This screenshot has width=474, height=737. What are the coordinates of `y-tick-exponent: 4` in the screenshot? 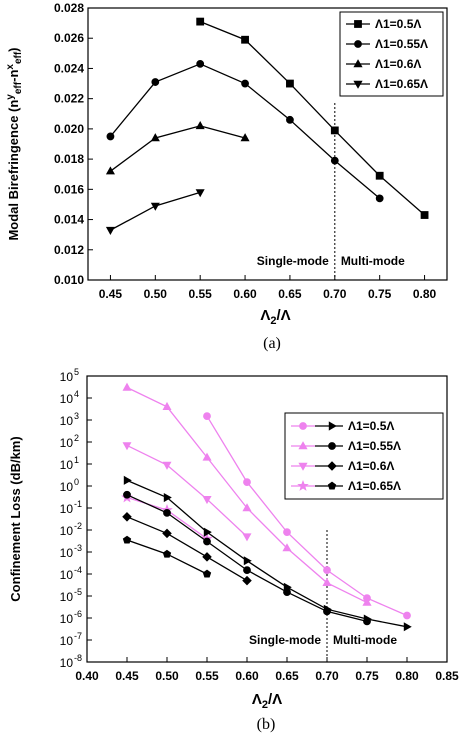 It's located at (76, 394).